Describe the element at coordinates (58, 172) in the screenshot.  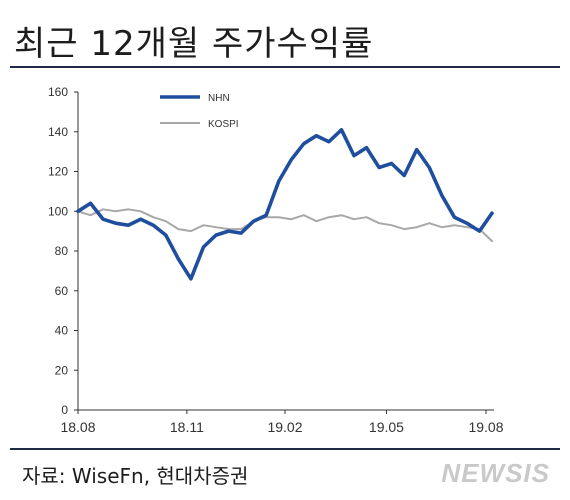
I see `y-tick-label: 120` at that location.